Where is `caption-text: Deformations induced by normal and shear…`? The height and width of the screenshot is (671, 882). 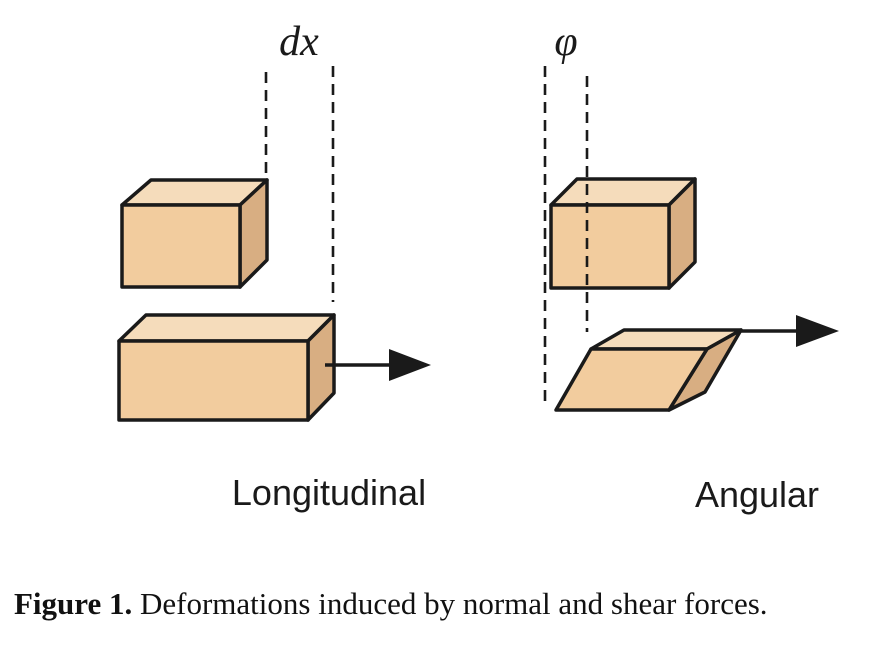 caption-text: Deformations induced by normal and shear… is located at coordinates (450, 603).